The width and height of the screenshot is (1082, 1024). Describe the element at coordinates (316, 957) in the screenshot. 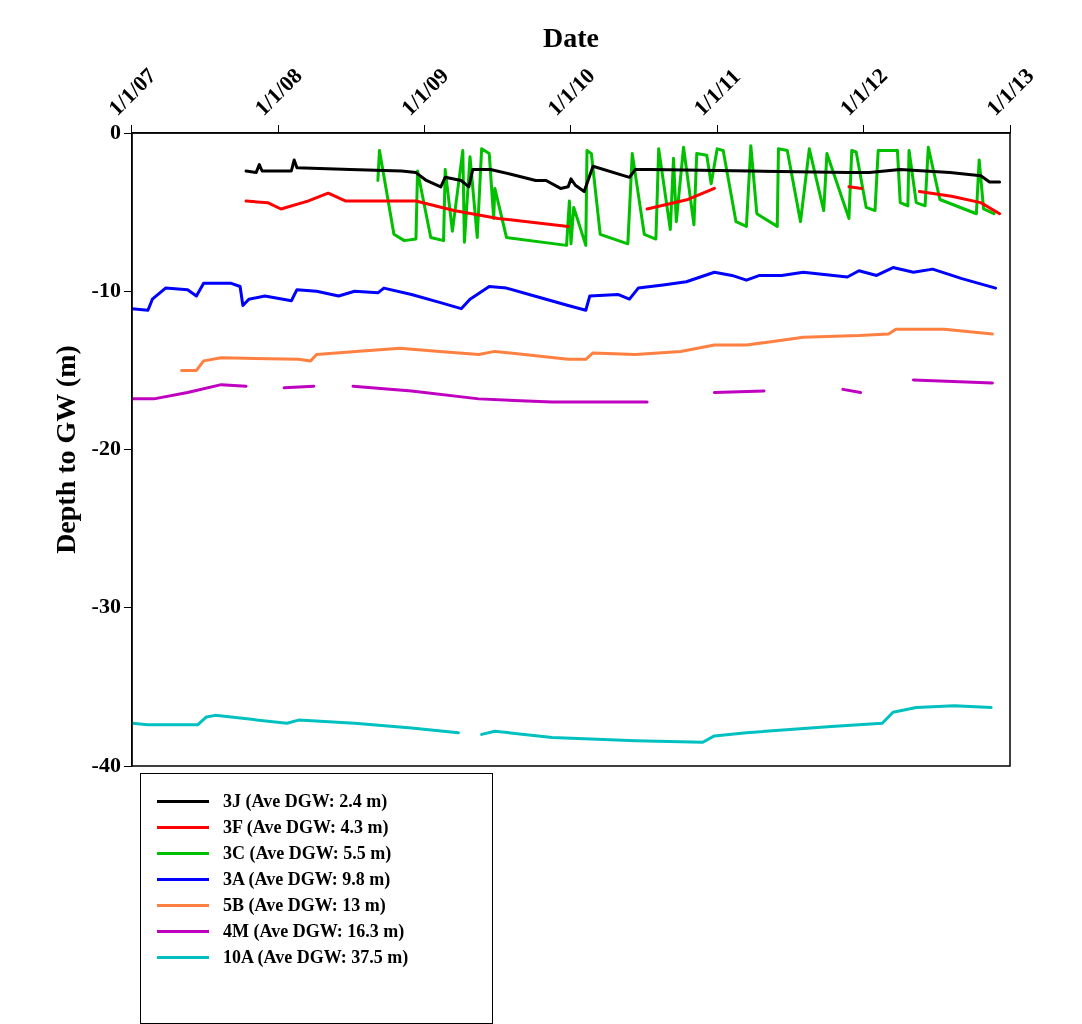

I see `legend-label: 10A (Ave DGW: 37.5 m)` at that location.